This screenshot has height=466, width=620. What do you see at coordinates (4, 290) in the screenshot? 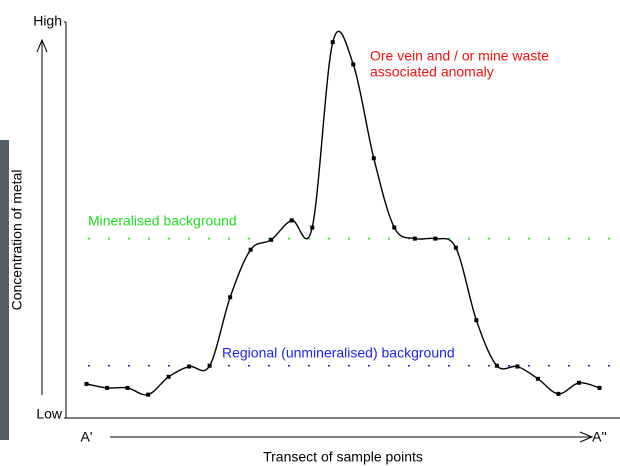
I see `photo-edge` at bounding box center [4, 290].